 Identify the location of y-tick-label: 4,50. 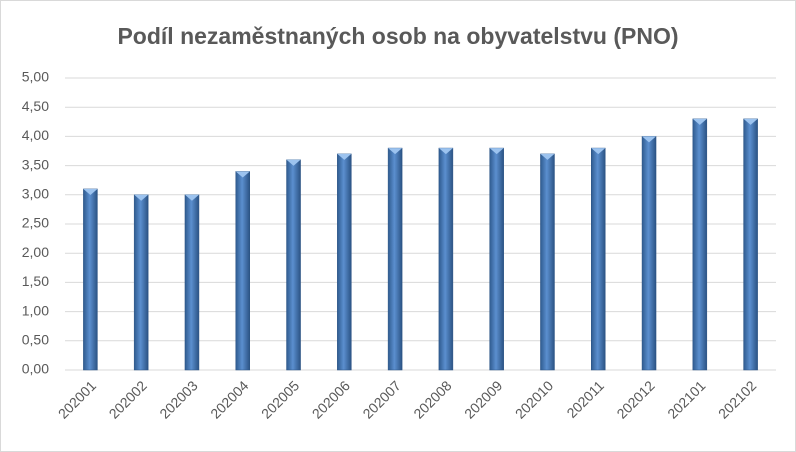
(35, 106).